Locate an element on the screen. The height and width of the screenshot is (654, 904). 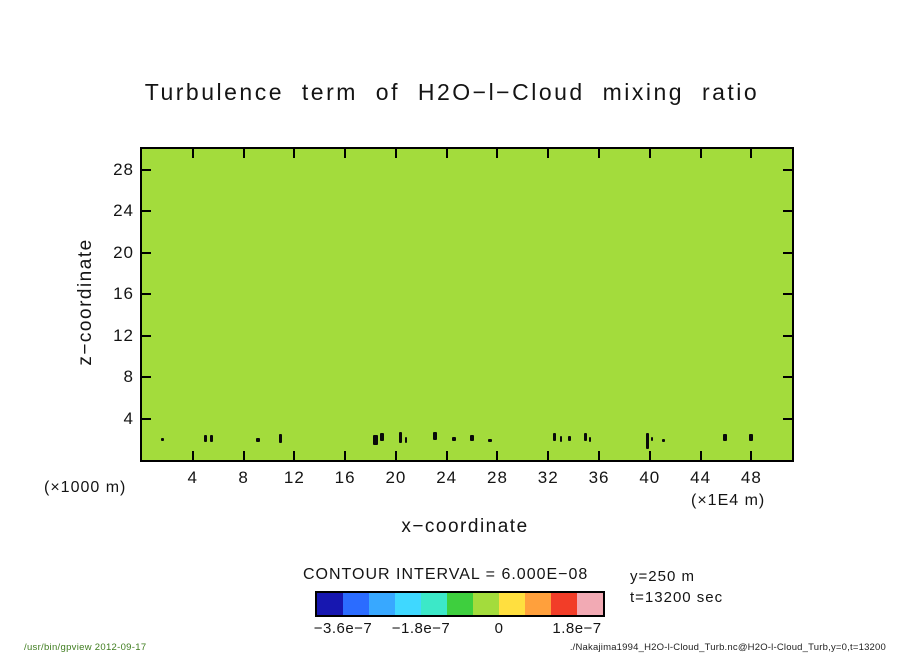
x-tick-label: 28 is located at coordinates (497, 477).